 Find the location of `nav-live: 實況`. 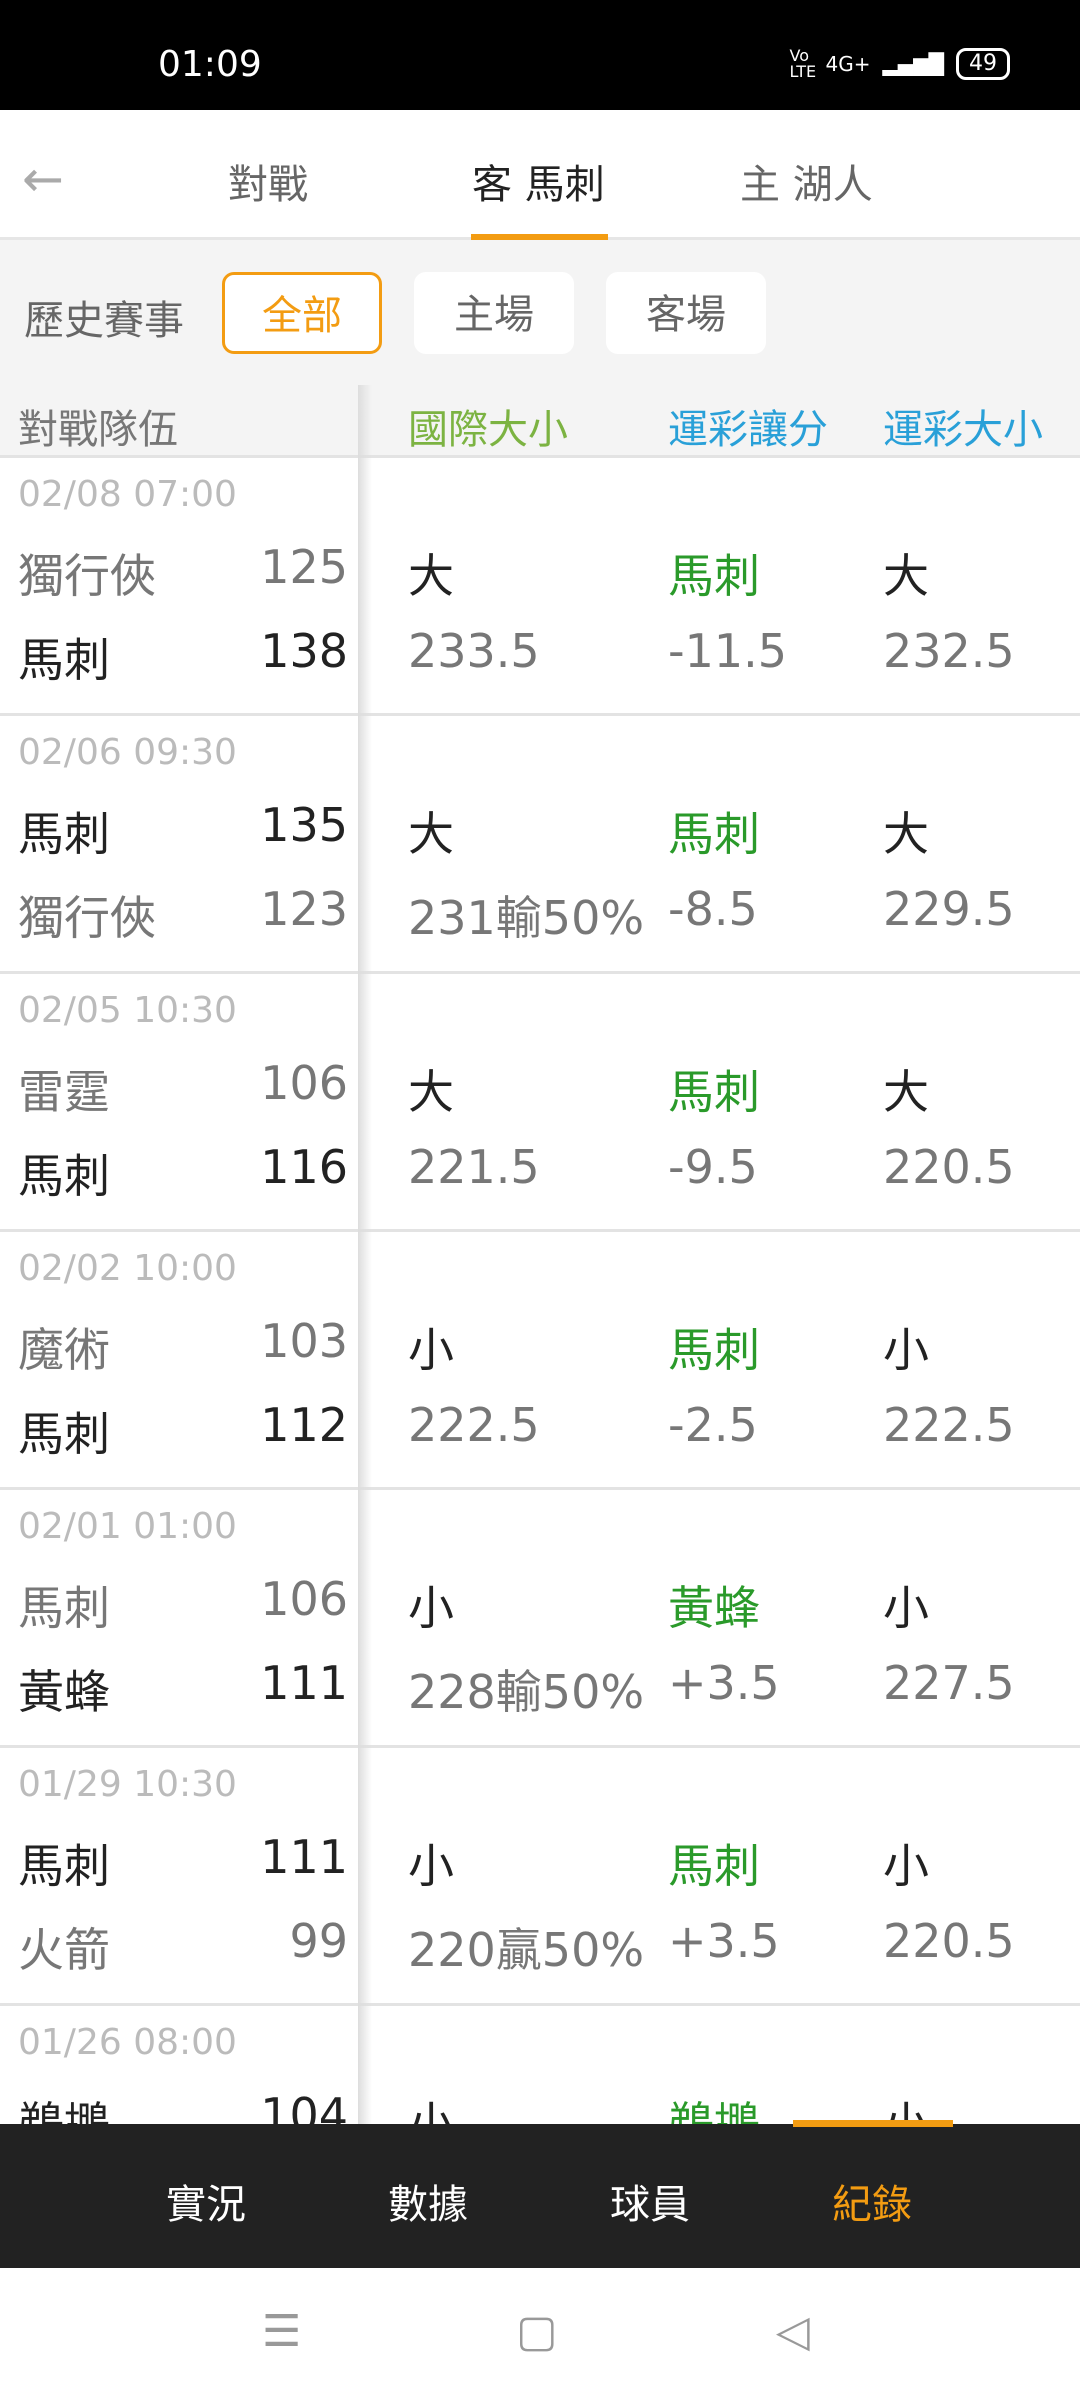

nav-live: 實況 is located at coordinates (206, 2205).